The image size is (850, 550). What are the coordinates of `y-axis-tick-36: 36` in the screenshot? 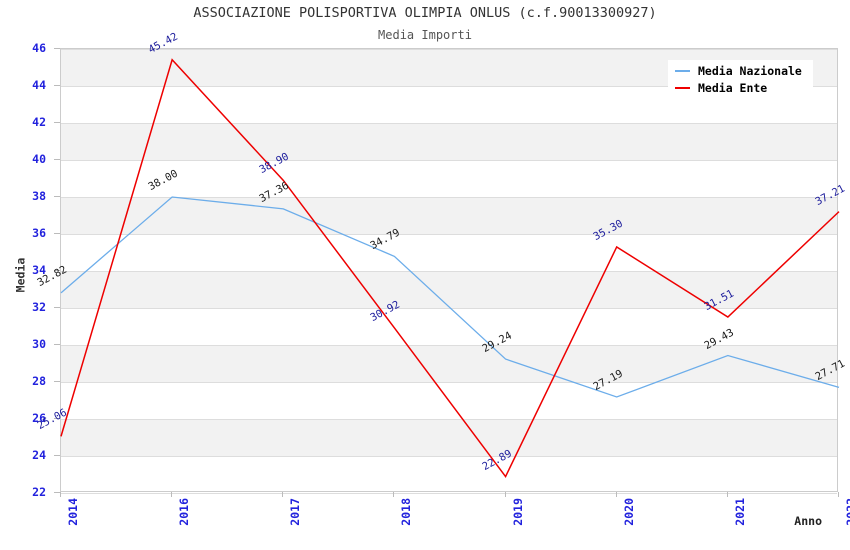 It's located at (39, 233).